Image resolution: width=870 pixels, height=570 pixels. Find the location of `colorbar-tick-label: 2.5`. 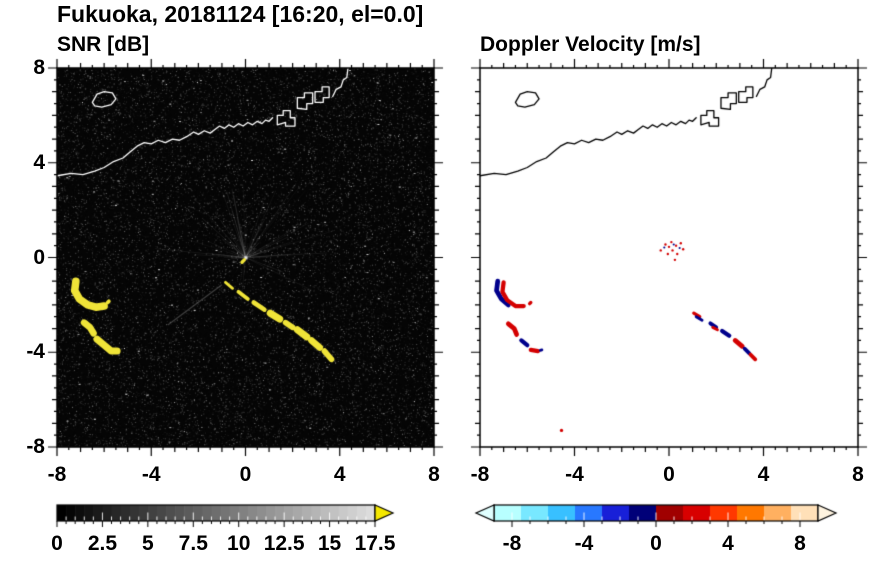

colorbar-tick-label: 2.5 is located at coordinates (102, 543).